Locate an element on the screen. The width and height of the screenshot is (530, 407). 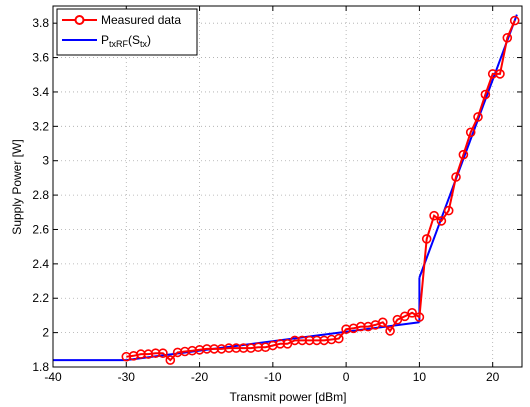
x-tick-label: -30 is located at coordinates (127, 377).